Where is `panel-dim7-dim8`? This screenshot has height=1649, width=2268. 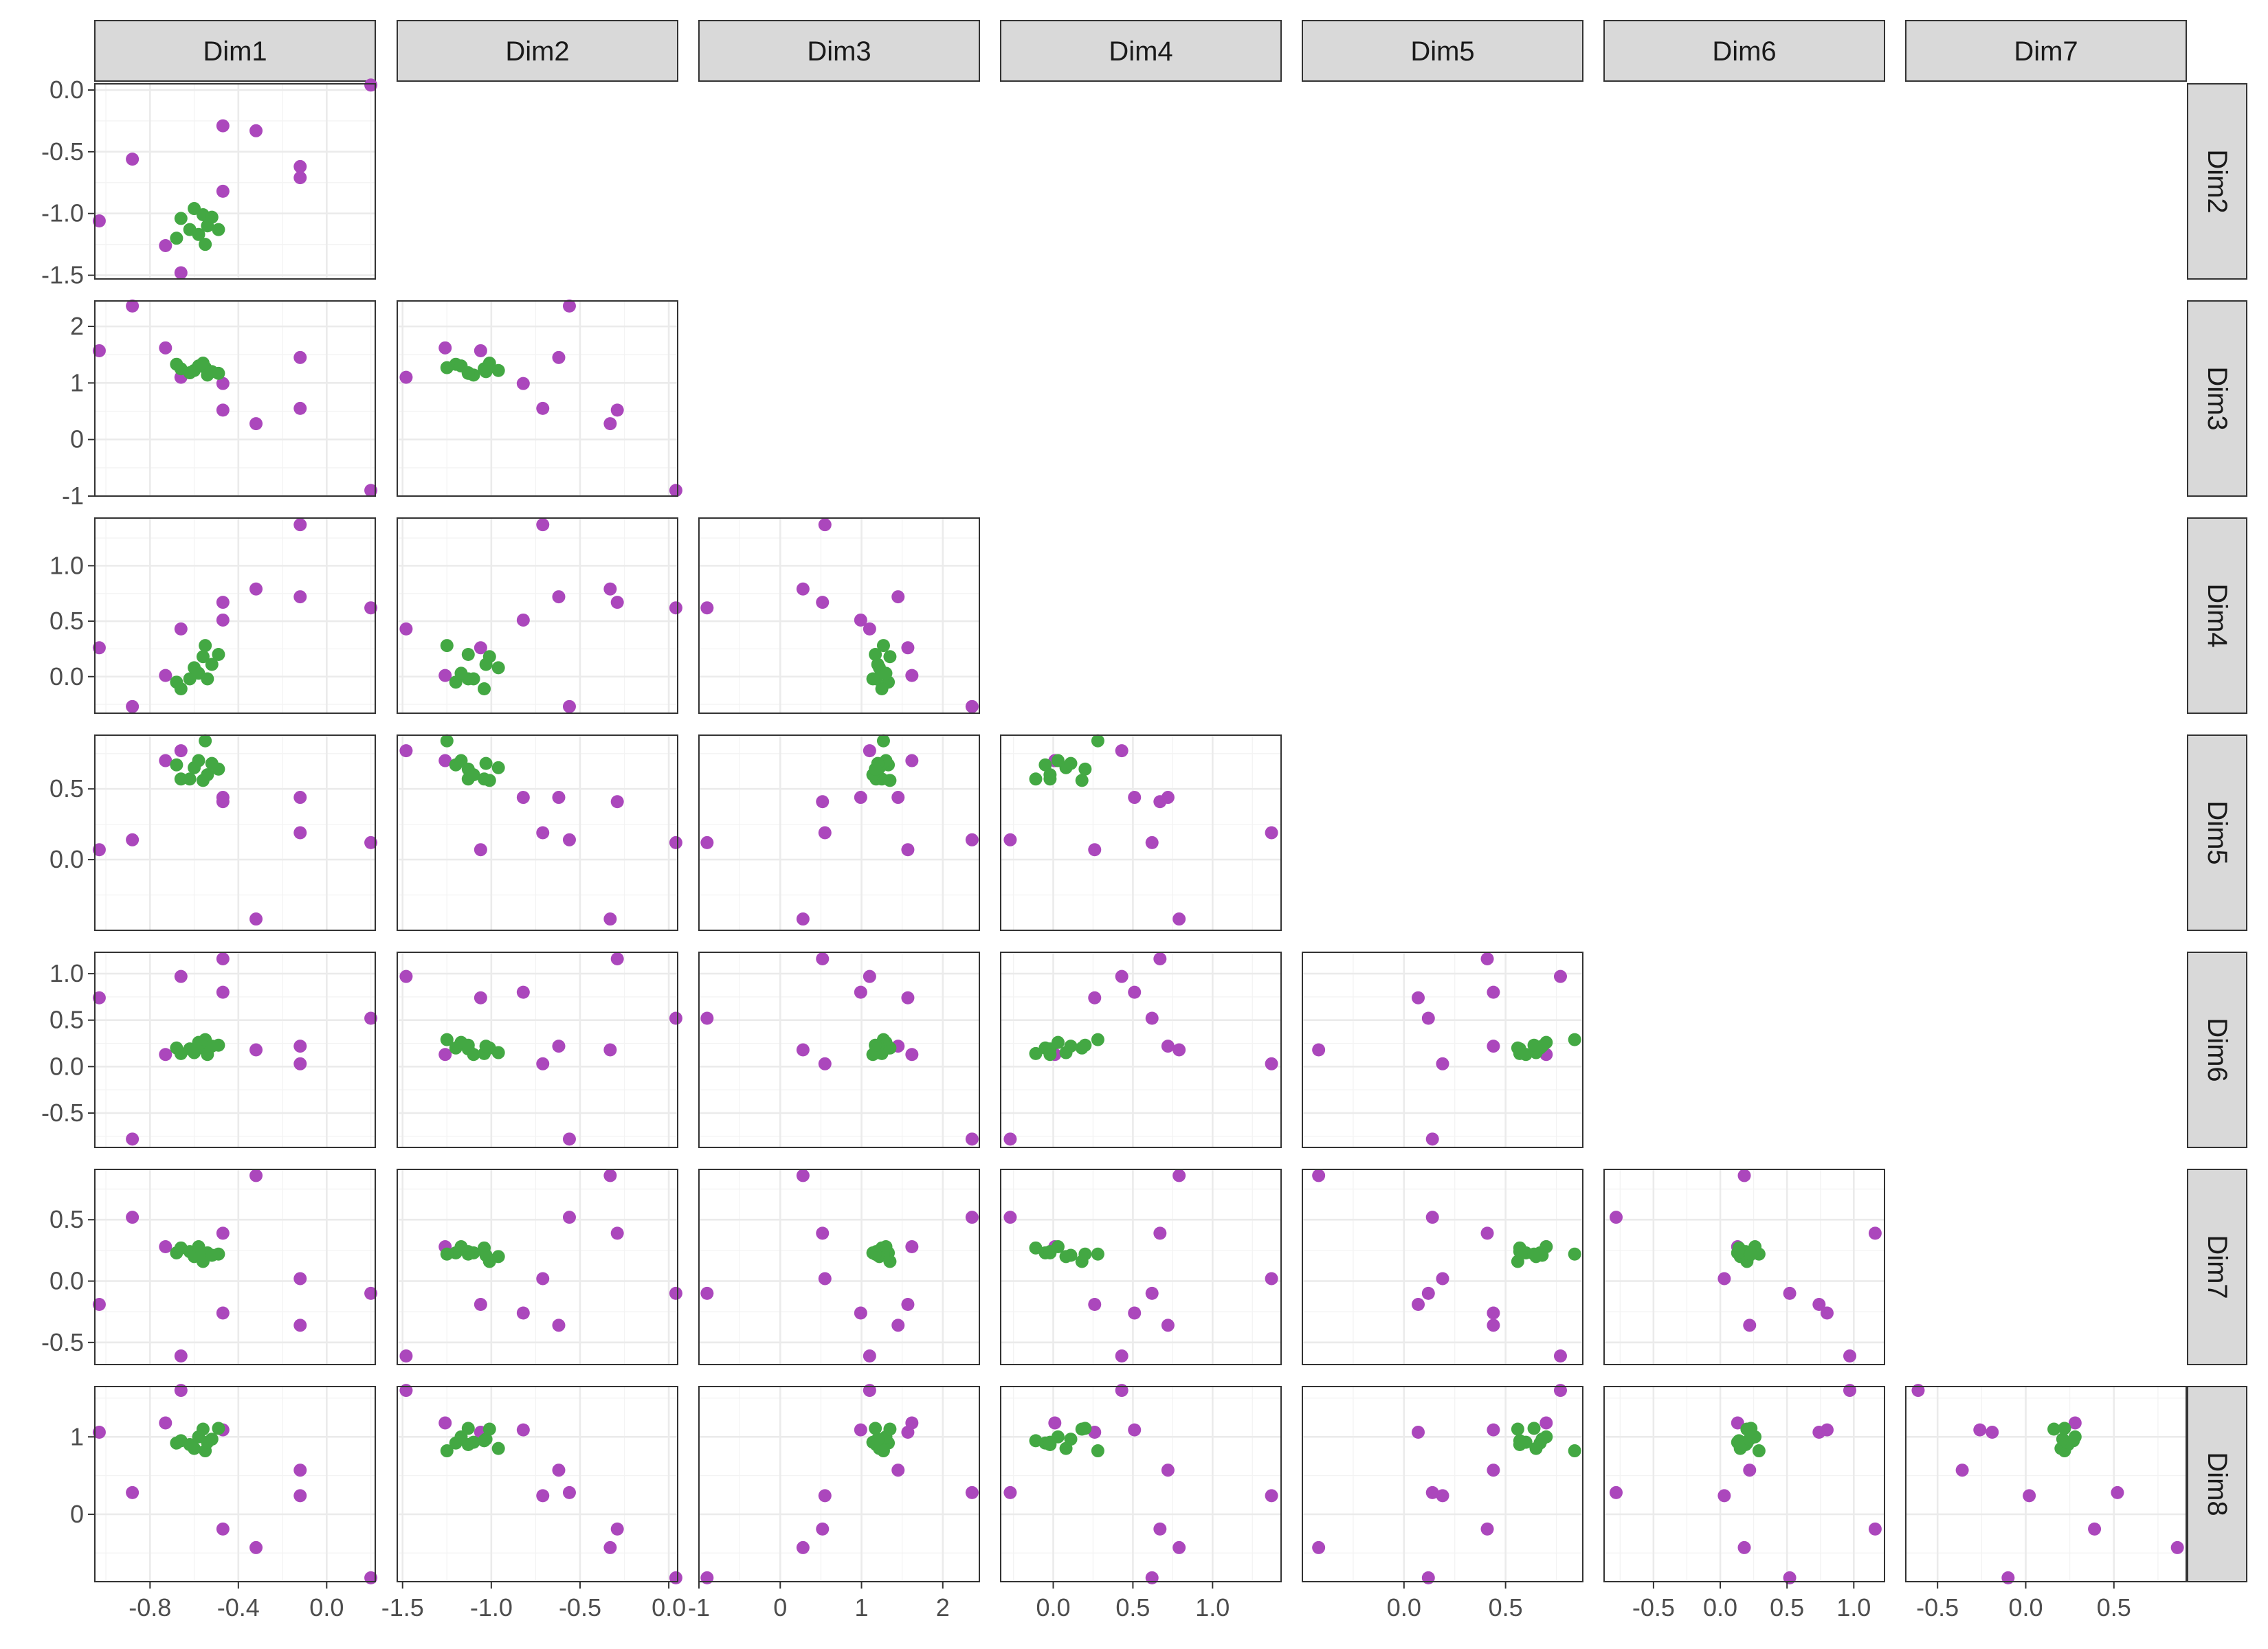 panel-dim7-dim8 is located at coordinates (2046, 1484).